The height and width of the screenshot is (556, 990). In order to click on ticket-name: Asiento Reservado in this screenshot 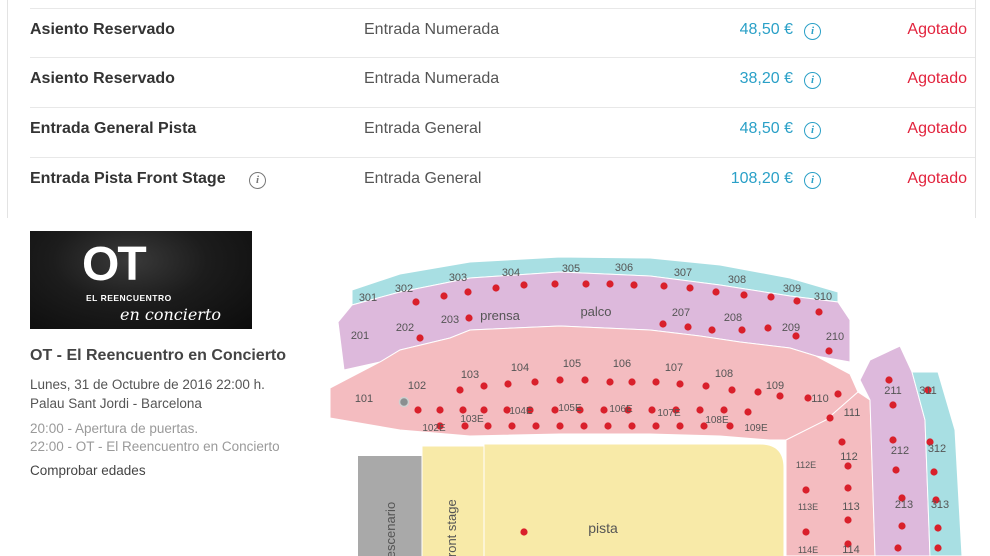, I will do `click(102, 78)`.